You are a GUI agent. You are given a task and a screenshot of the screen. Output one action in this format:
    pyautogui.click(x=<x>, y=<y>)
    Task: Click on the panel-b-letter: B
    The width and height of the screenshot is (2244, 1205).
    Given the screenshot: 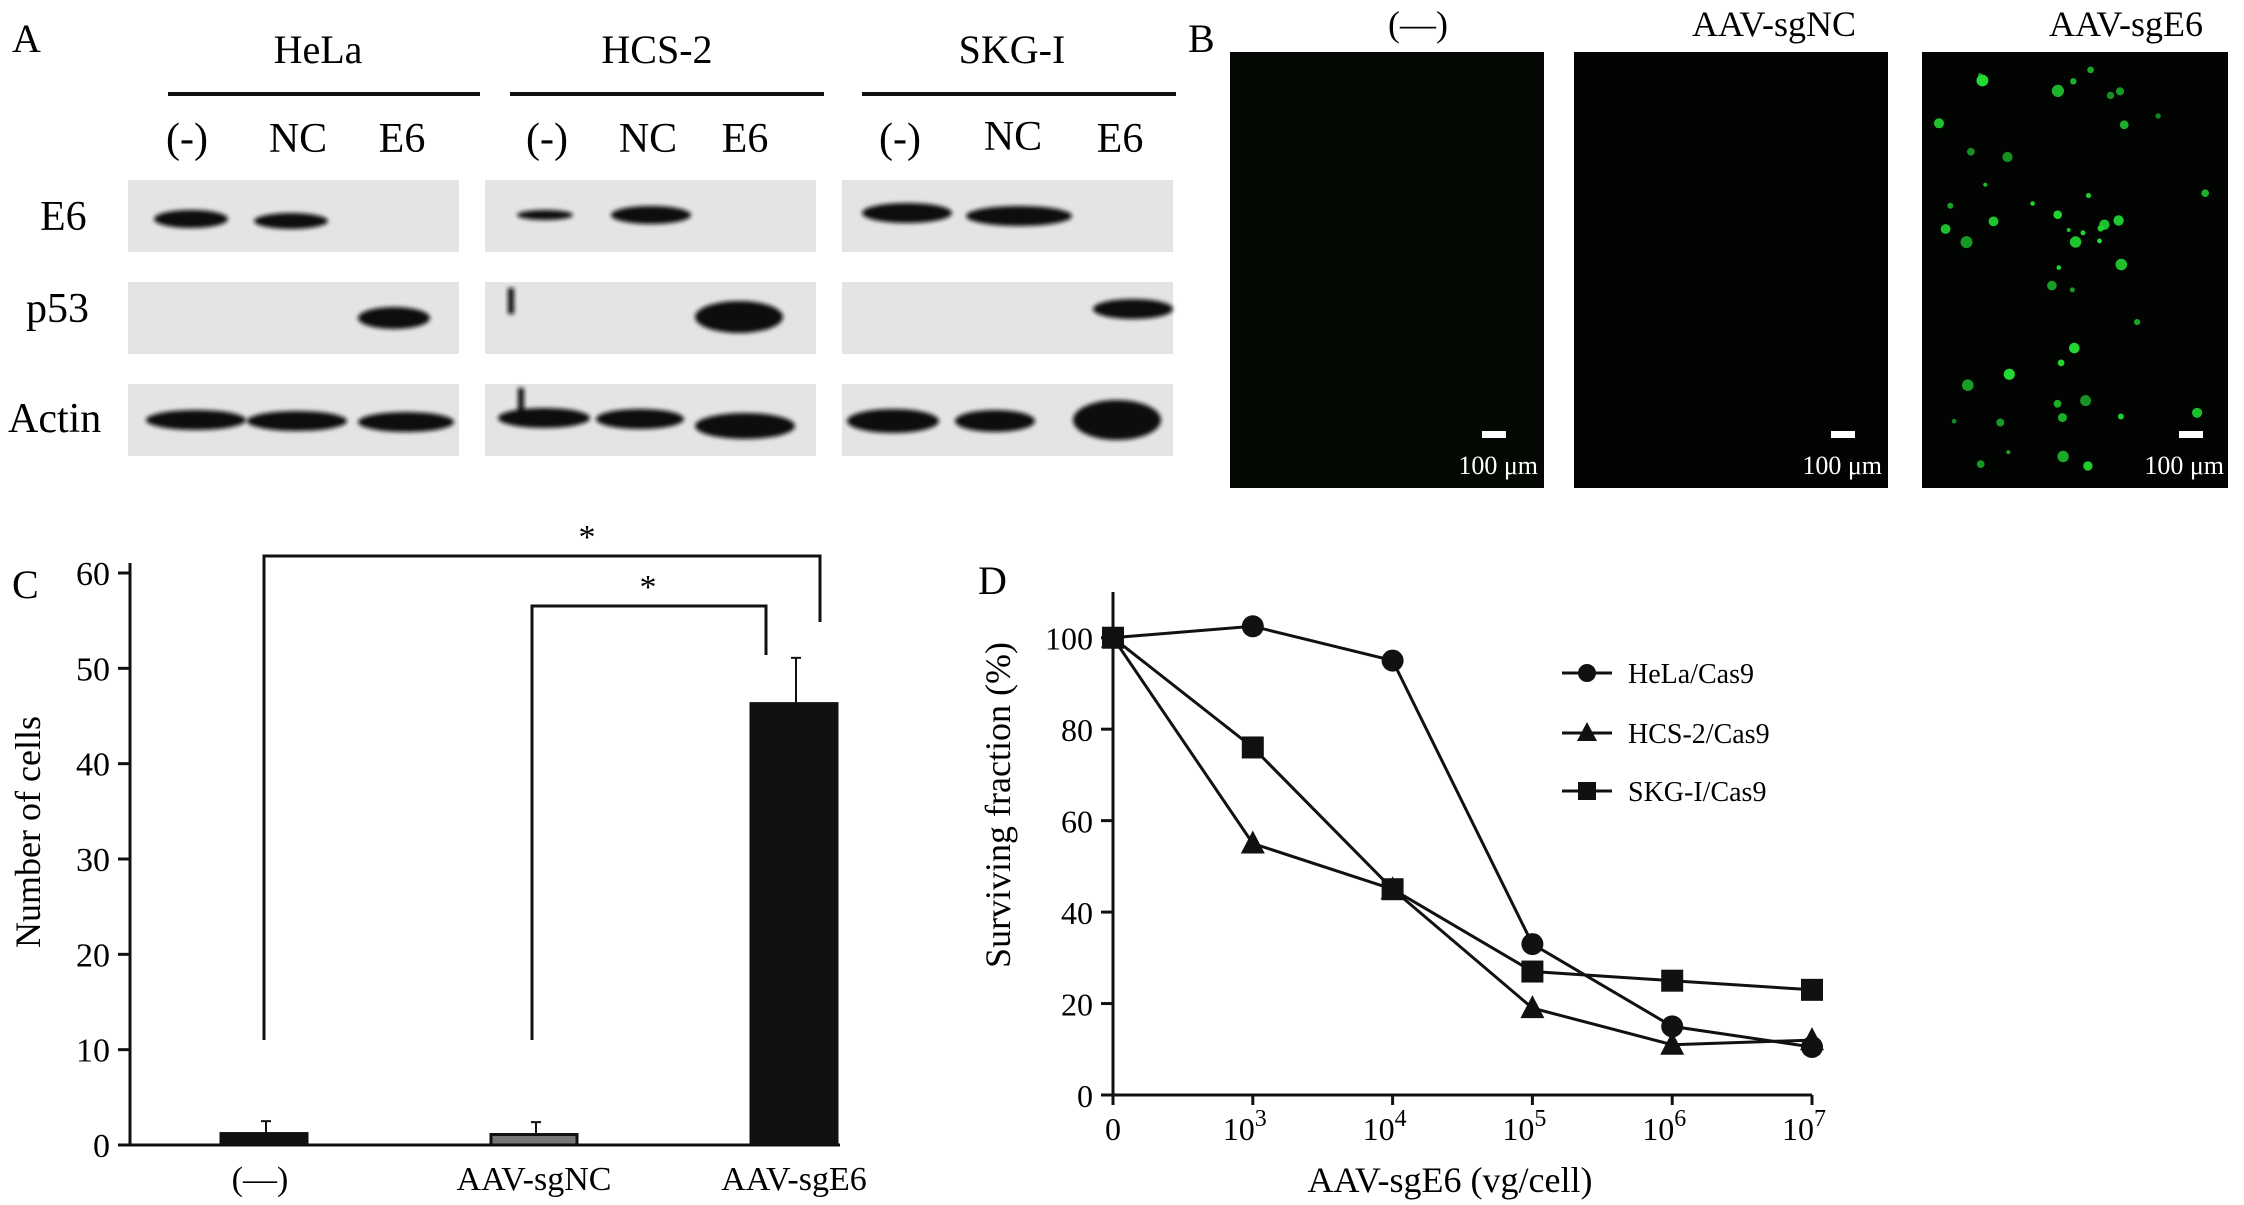 What is the action you would take?
    pyautogui.click(x=1201, y=38)
    